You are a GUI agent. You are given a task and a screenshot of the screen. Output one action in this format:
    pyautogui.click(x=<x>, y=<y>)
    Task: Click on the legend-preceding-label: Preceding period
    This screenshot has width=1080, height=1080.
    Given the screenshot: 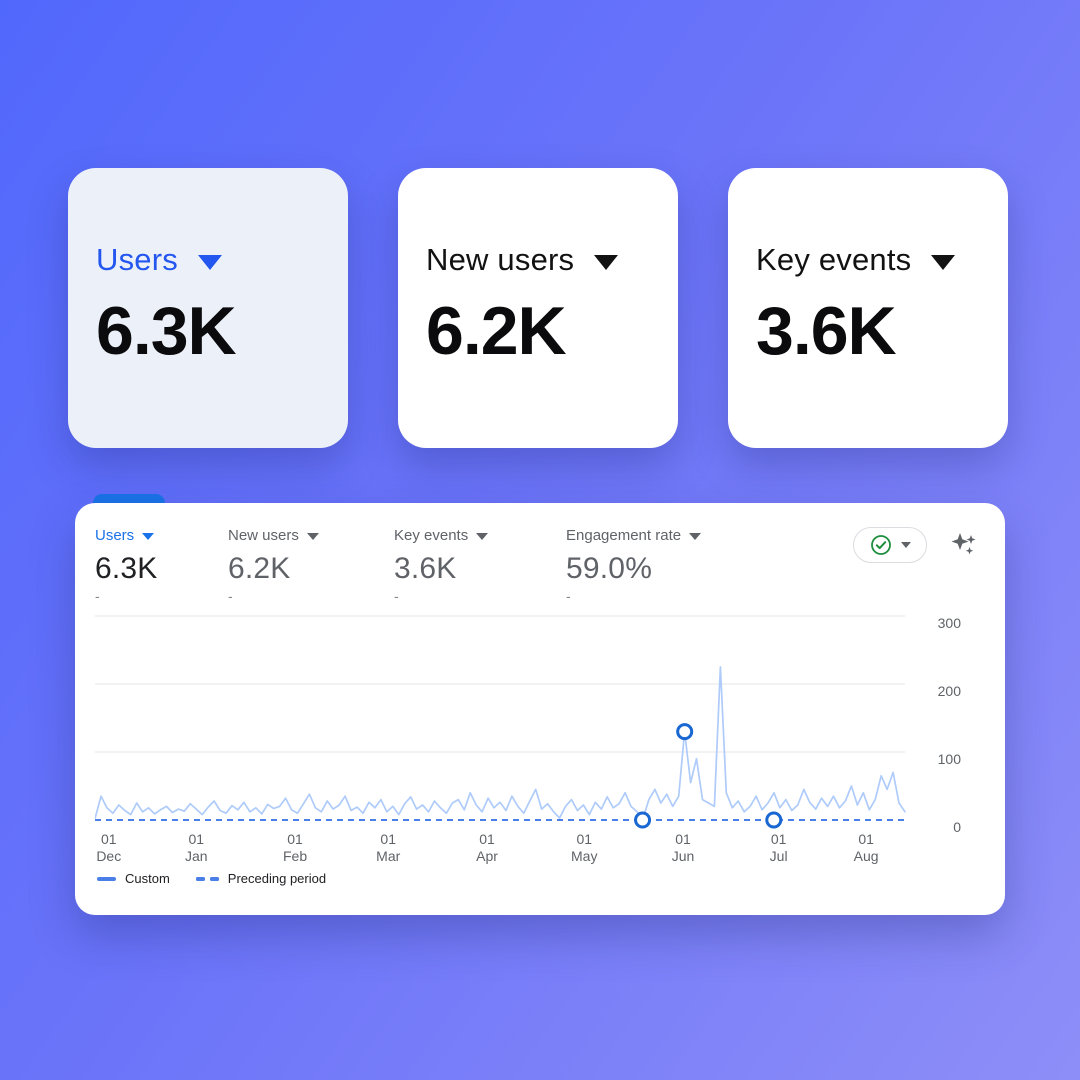 What is the action you would take?
    pyautogui.click(x=277, y=878)
    